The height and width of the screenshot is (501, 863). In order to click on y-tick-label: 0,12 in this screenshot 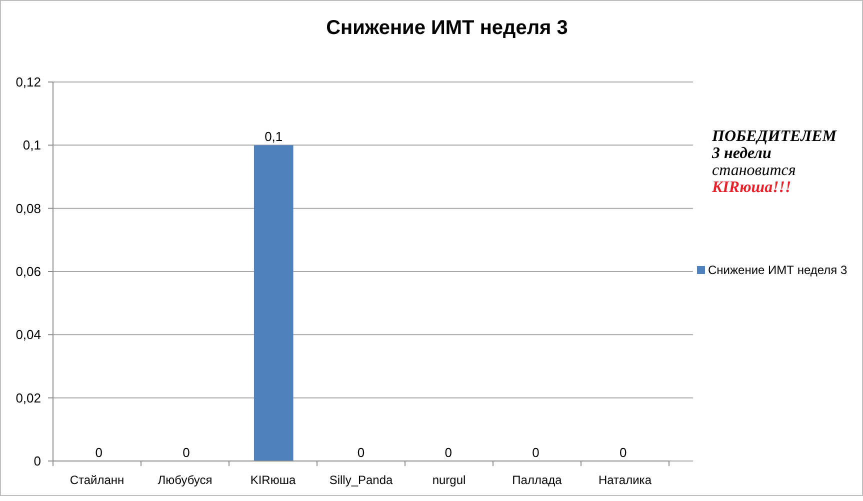, I will do `click(28, 82)`.